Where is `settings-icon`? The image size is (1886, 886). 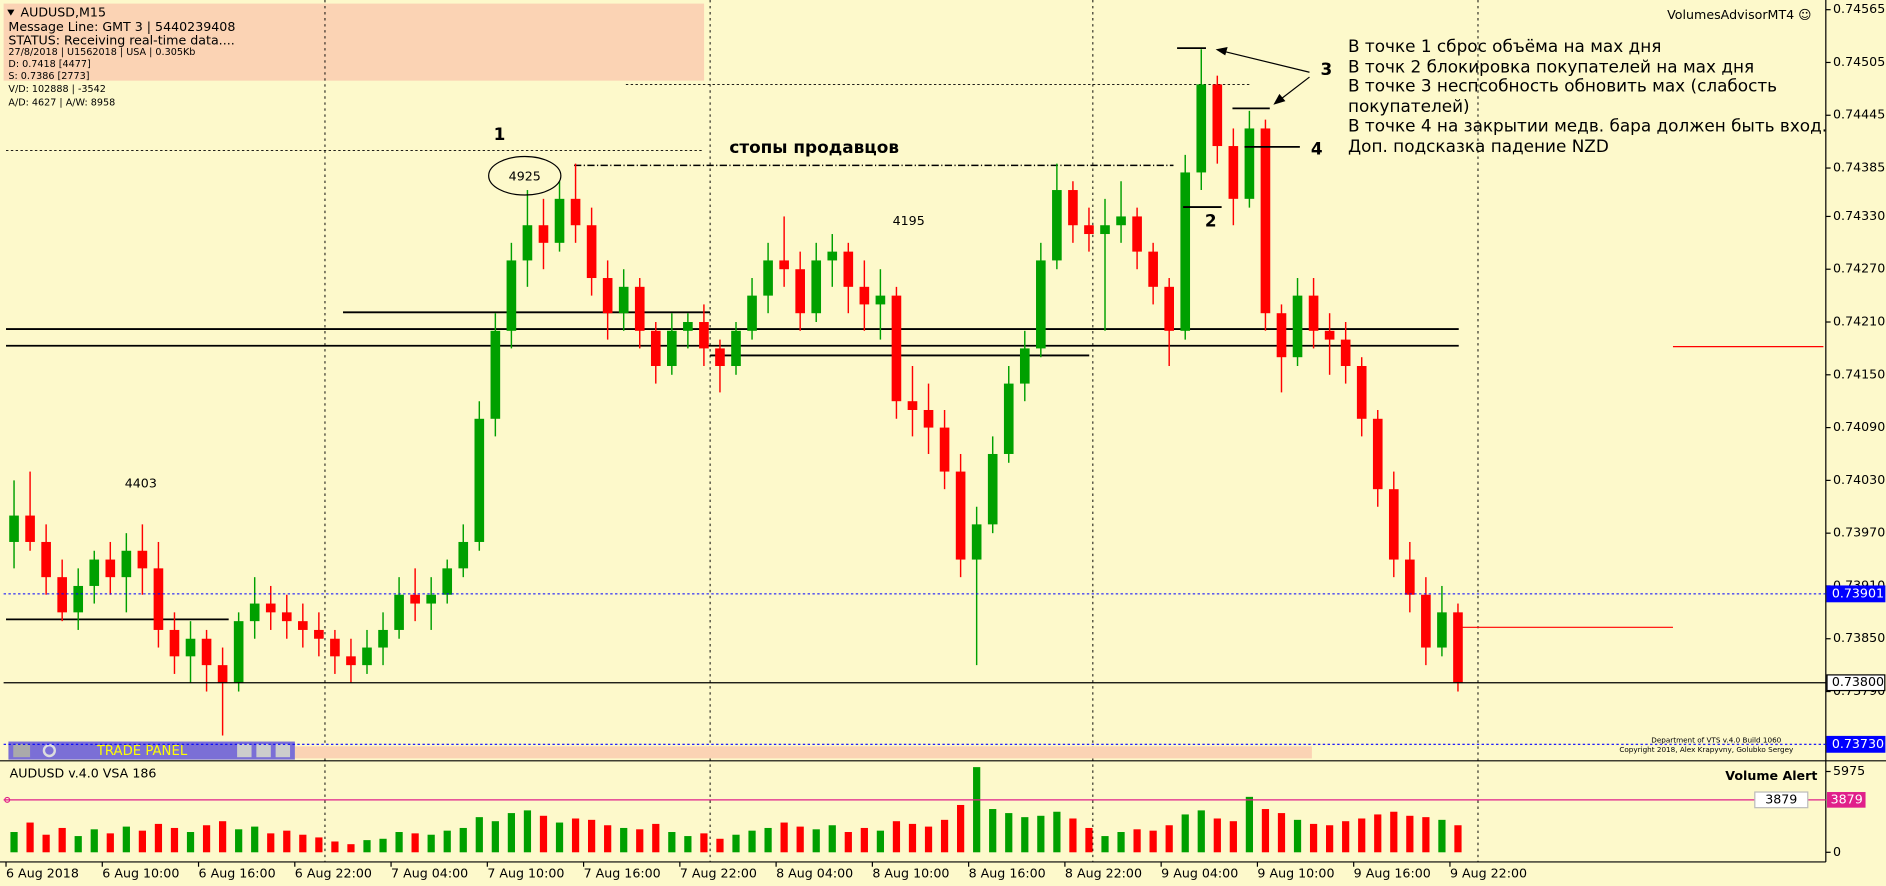 settings-icon is located at coordinates (49, 750).